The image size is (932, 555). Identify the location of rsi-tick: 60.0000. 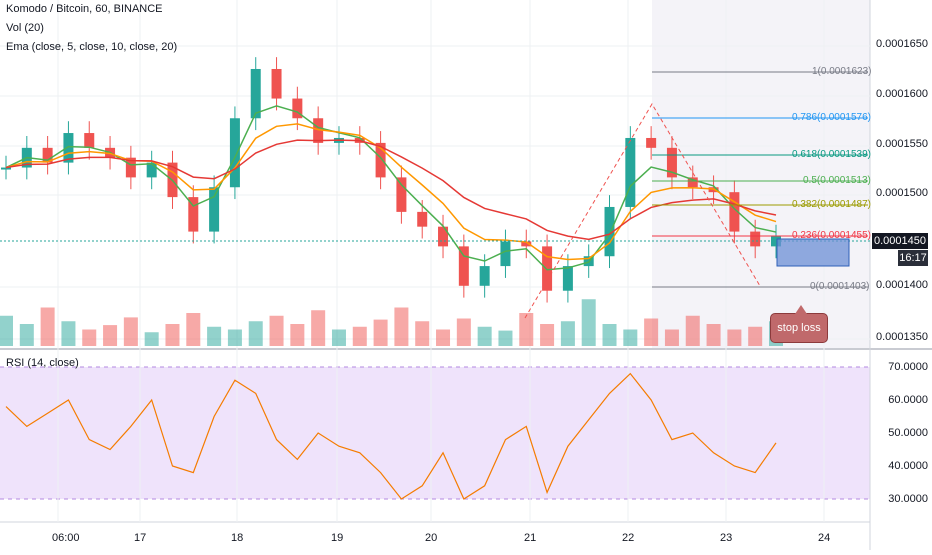
(908, 400).